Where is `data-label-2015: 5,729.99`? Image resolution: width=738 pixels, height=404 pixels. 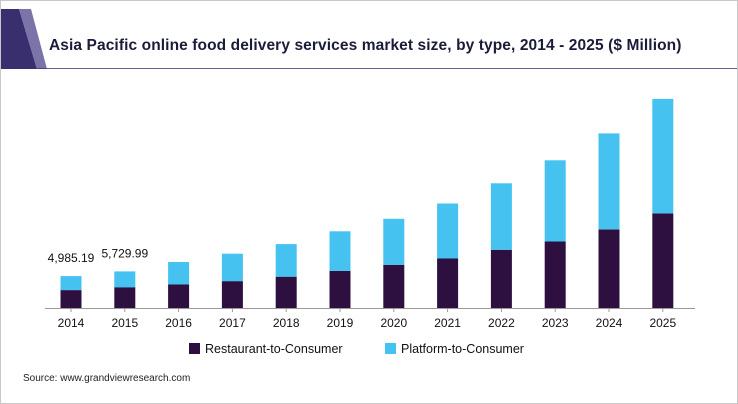
data-label-2015: 5,729.99 is located at coordinates (124, 253).